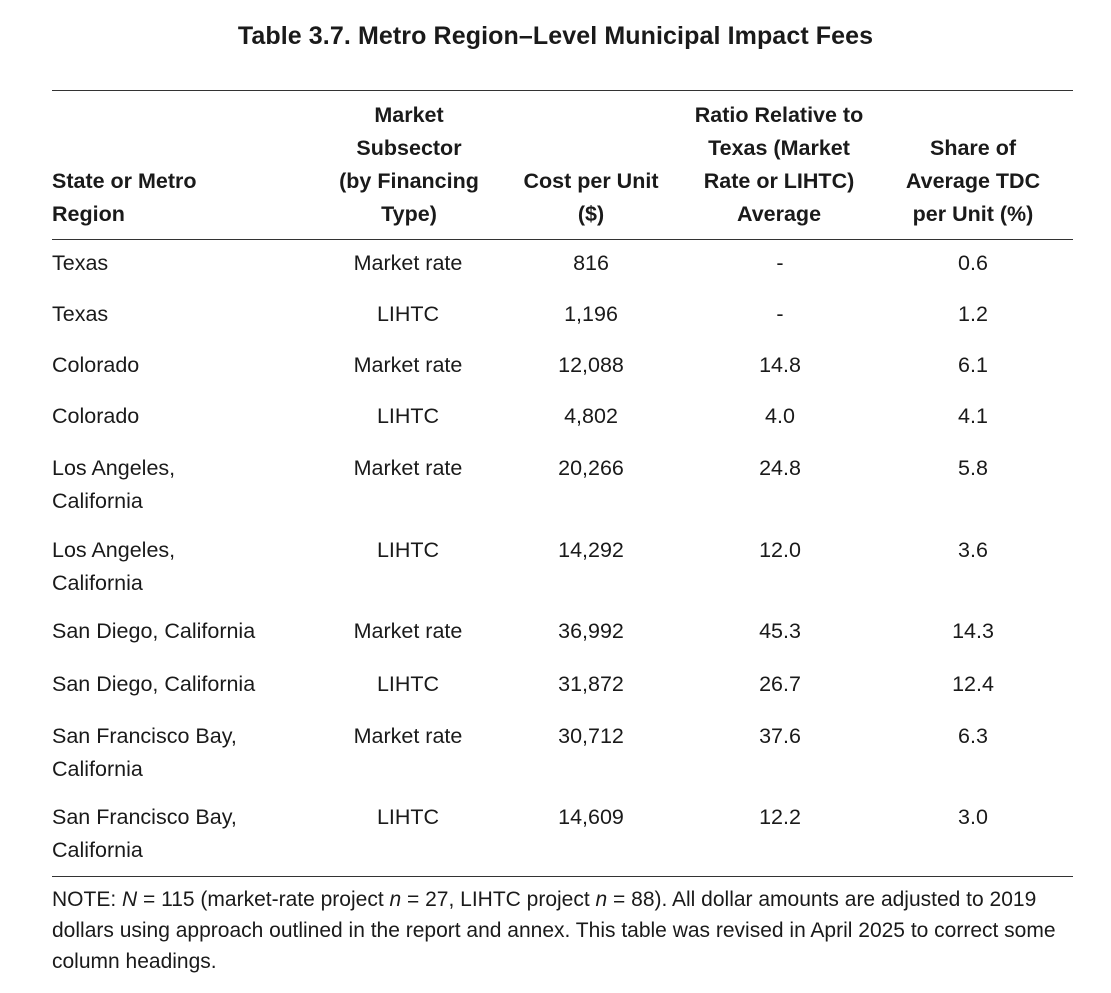 The width and height of the screenshot is (1111, 993). I want to click on cell-ratio: 12.2, so click(780, 817).